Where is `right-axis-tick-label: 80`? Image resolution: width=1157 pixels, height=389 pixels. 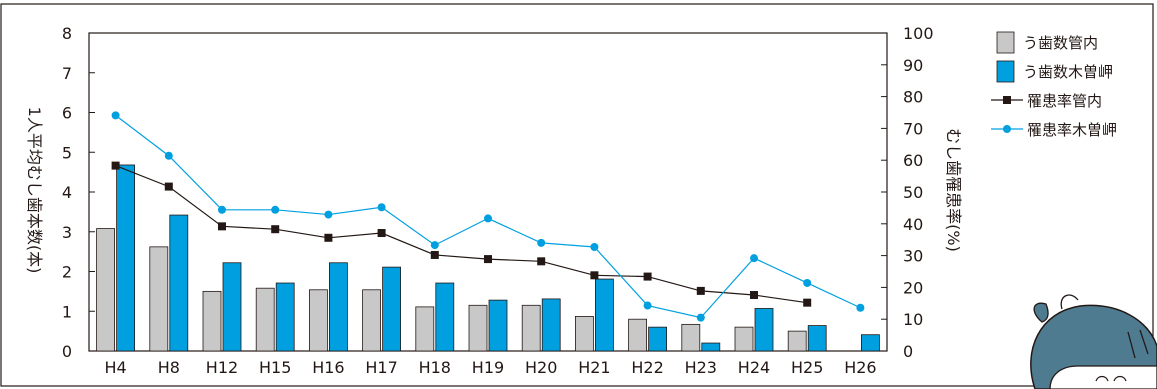
right-axis-tick-label: 80 is located at coordinates (913, 97).